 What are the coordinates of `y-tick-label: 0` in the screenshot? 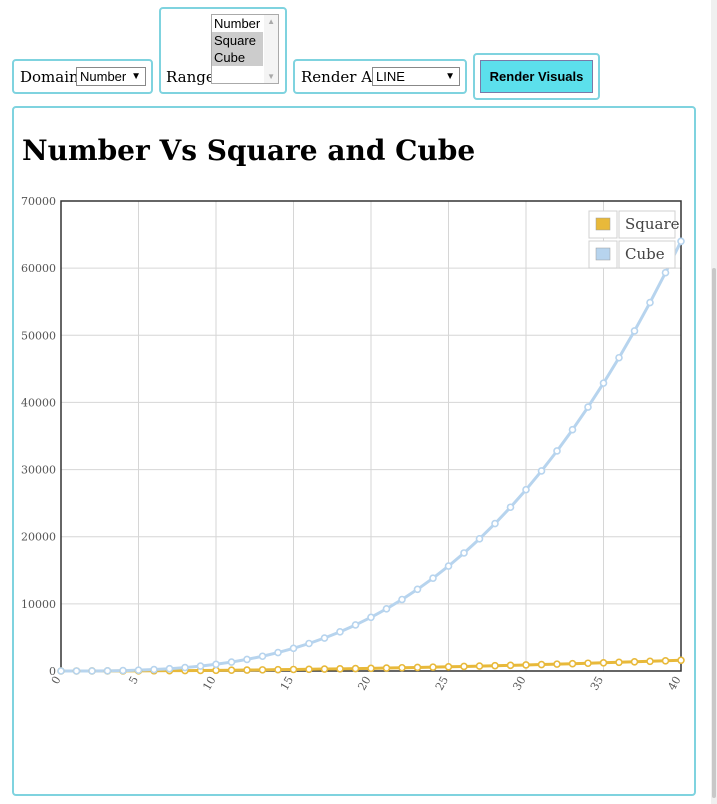 It's located at (52, 671).